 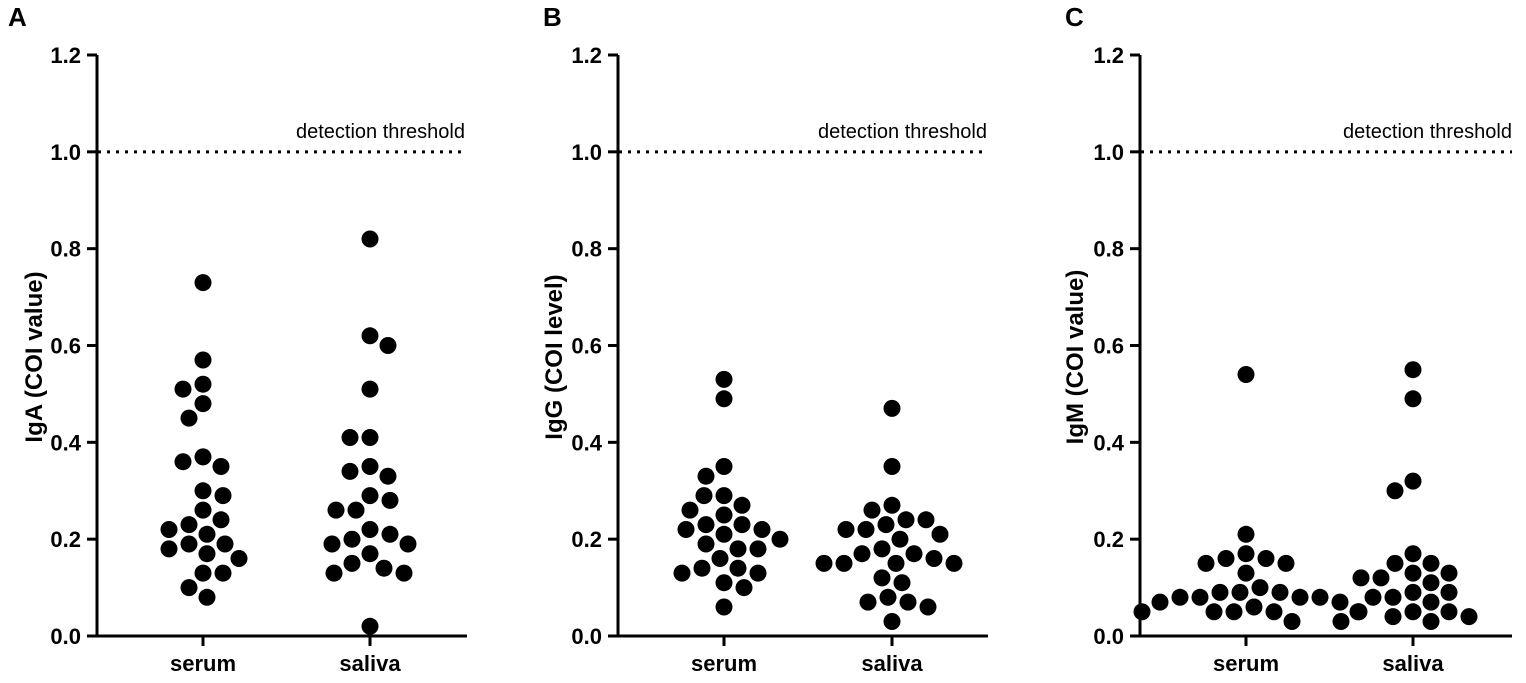 What do you see at coordinates (902, 132) in the screenshot?
I see `threshold-label: detection threshold` at bounding box center [902, 132].